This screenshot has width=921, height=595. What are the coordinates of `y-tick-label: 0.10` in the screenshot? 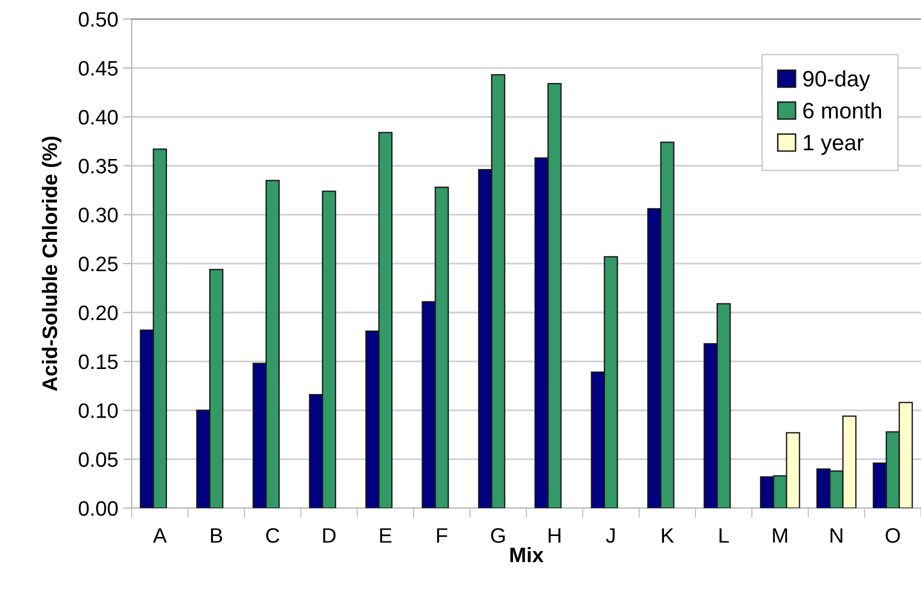 It's located at (98, 410).